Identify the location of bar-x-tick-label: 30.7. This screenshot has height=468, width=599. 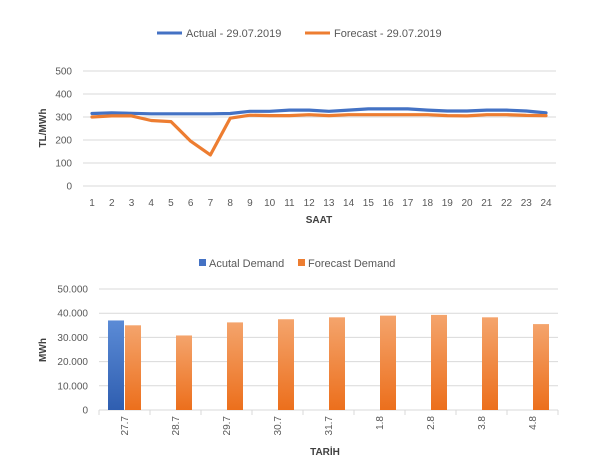
(278, 426).